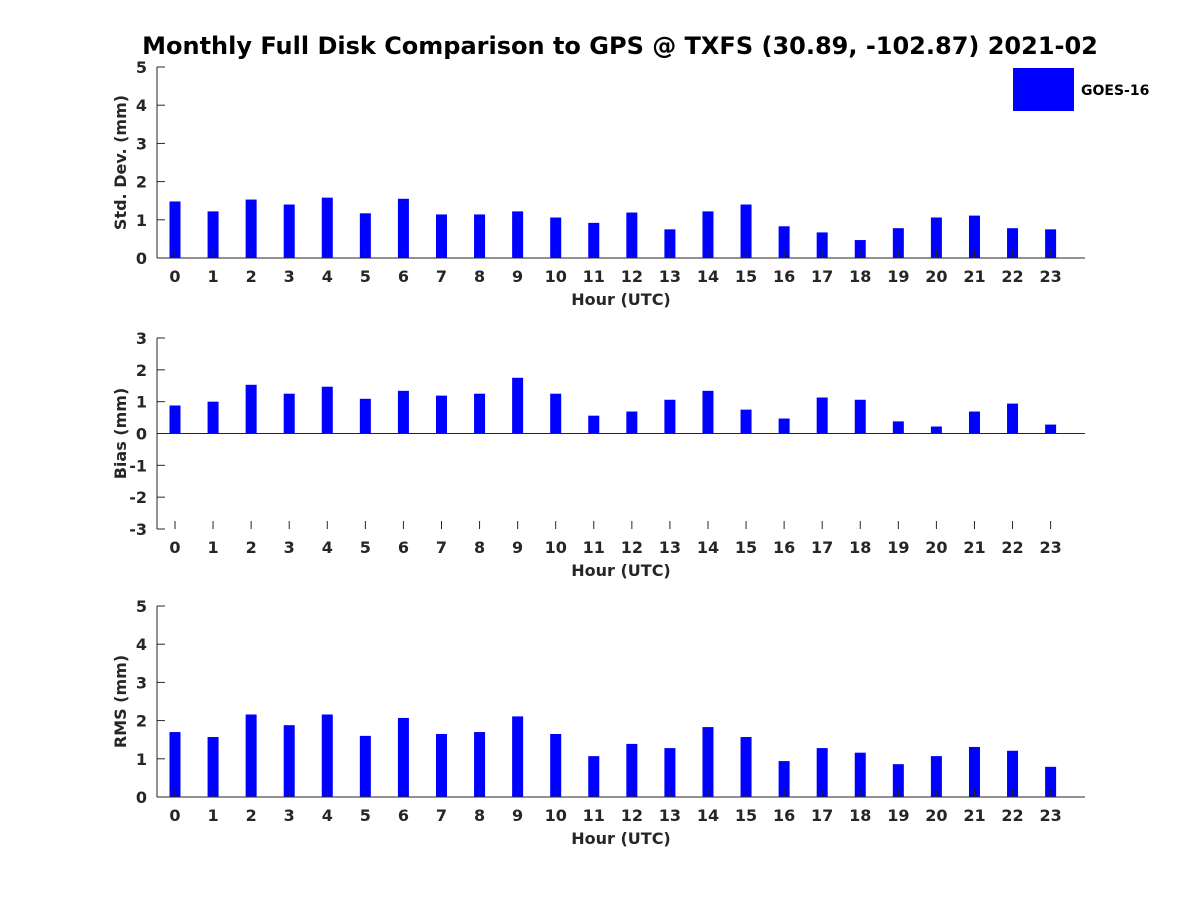 The height and width of the screenshot is (900, 1200). What do you see at coordinates (141, 721) in the screenshot?
I see `rms-y-tick-label: 2` at bounding box center [141, 721].